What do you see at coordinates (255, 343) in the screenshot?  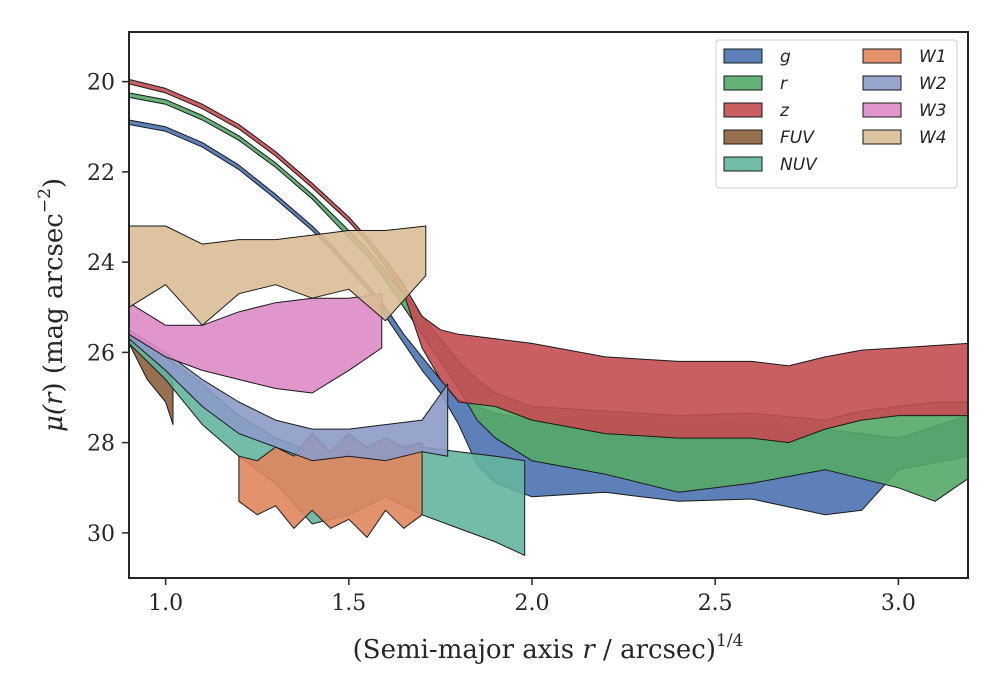 I see `series-band-w3` at bounding box center [255, 343].